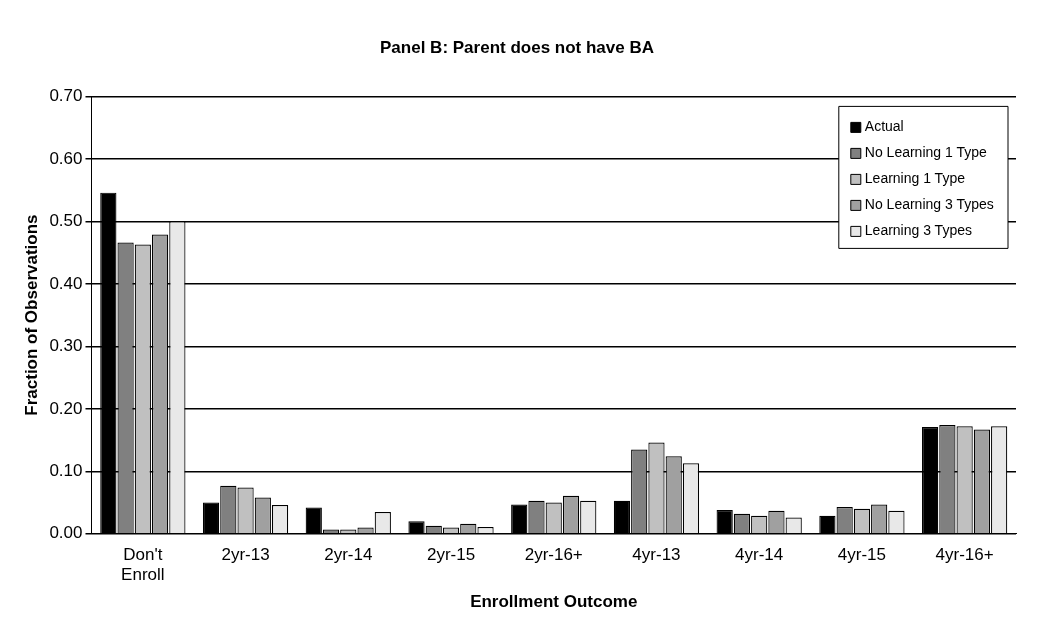 This screenshot has width=1044, height=630. Describe the element at coordinates (66, 283) in the screenshot. I see `y-tick-label: 0.40` at that location.